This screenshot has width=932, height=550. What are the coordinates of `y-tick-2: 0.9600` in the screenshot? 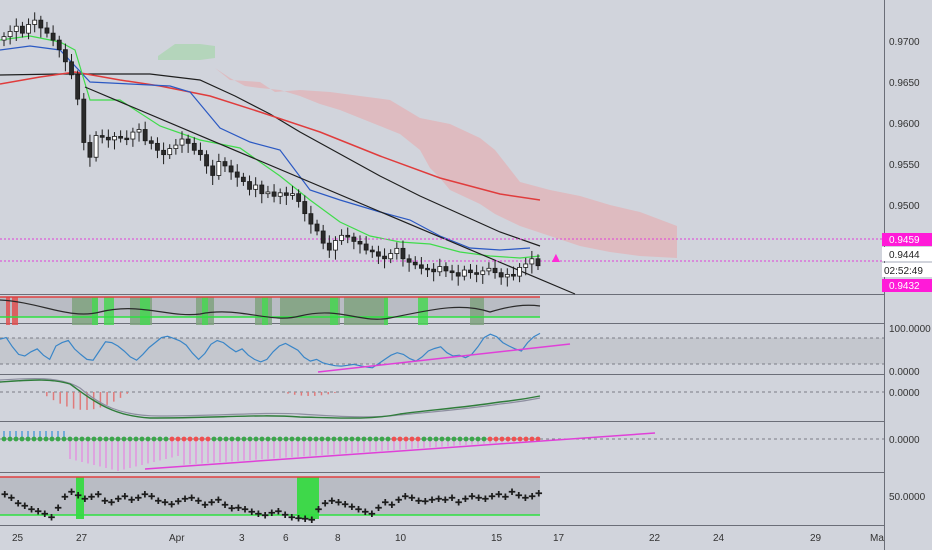 It's located at (904, 124).